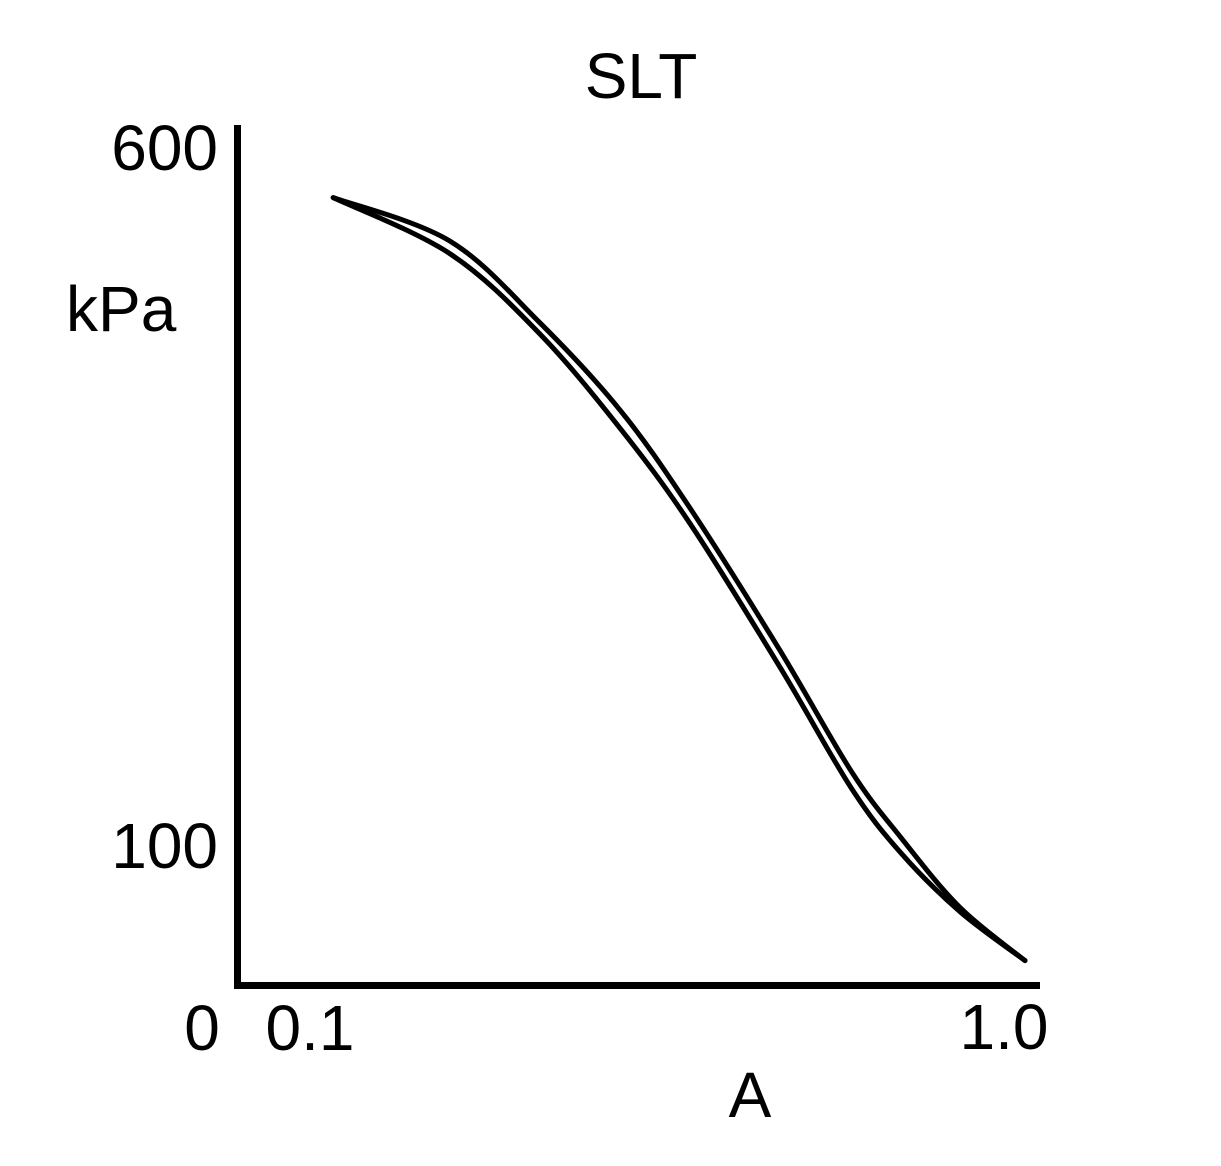  What do you see at coordinates (202, 1028) in the screenshot?
I see `x-tick-label-0: 0` at bounding box center [202, 1028].